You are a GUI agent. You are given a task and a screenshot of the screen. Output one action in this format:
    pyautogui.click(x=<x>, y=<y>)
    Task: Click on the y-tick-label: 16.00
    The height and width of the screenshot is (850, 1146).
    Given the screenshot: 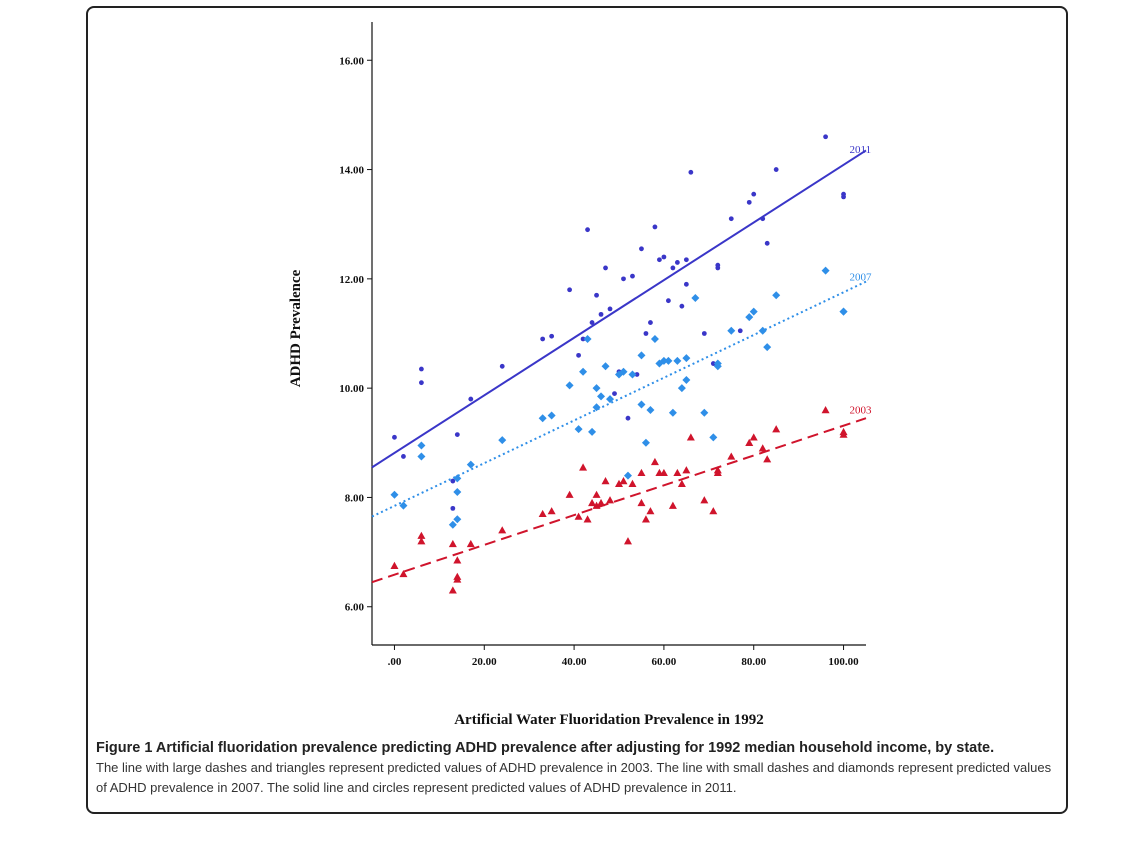 What is the action you would take?
    pyautogui.click(x=351, y=61)
    